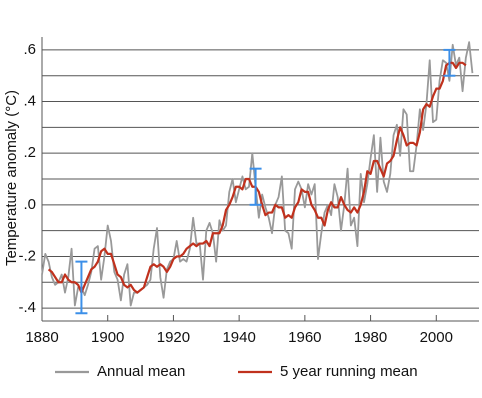 This screenshot has width=482, height=398. I want to click on y-axis-label: Temperature anomaly (°C), so click(11, 178).